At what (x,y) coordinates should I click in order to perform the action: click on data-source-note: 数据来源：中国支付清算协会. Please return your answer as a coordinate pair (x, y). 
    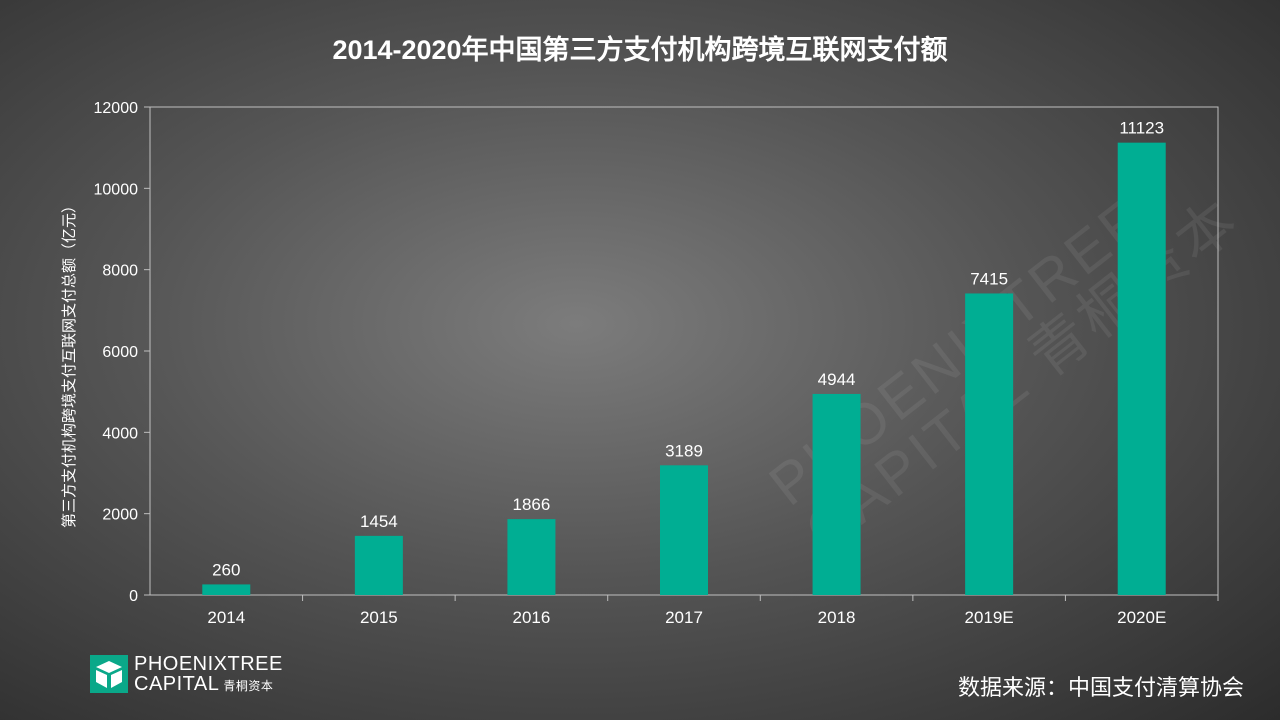
    Looking at the image, I should click on (1100, 687).